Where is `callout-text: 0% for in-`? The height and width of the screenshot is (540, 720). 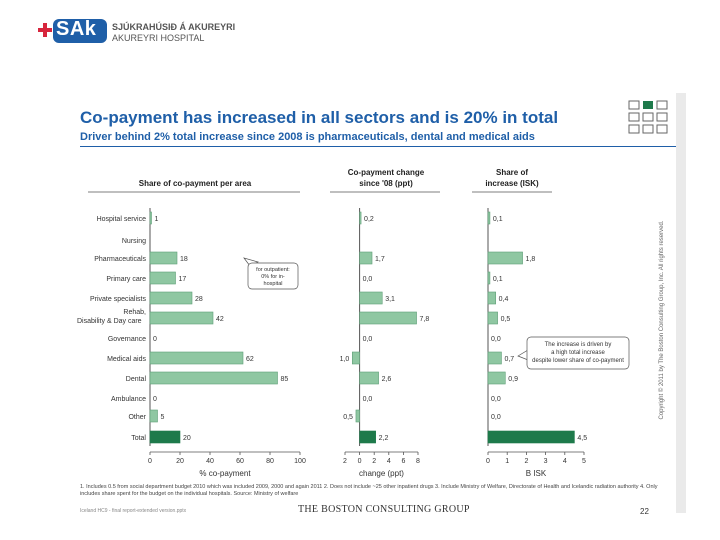
callout-text: 0% for in- is located at coordinates (273, 277).